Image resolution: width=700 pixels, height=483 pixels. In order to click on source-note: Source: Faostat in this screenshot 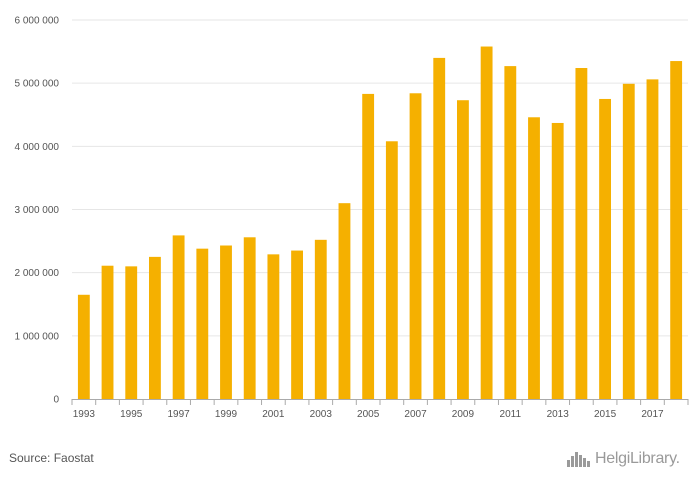, I will do `click(51, 458)`.